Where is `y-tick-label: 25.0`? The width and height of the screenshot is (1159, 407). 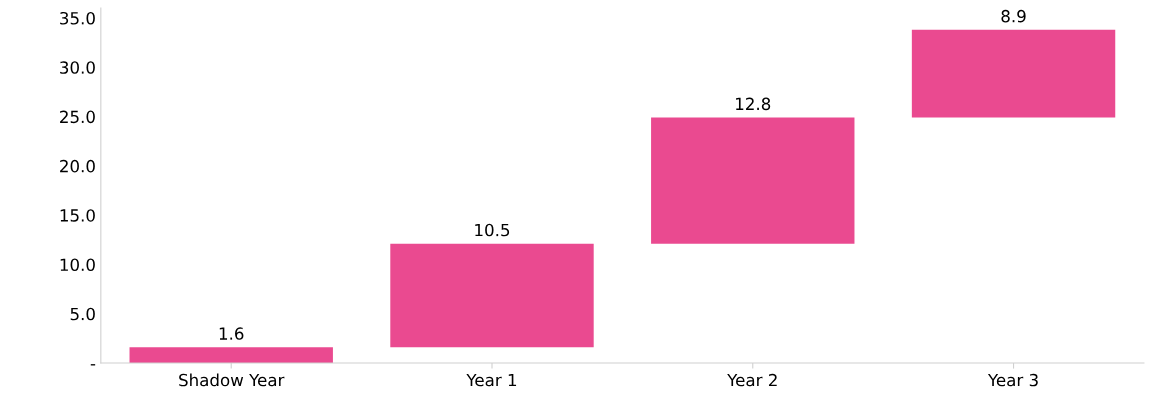 y-tick-label: 25.0 is located at coordinates (77, 117).